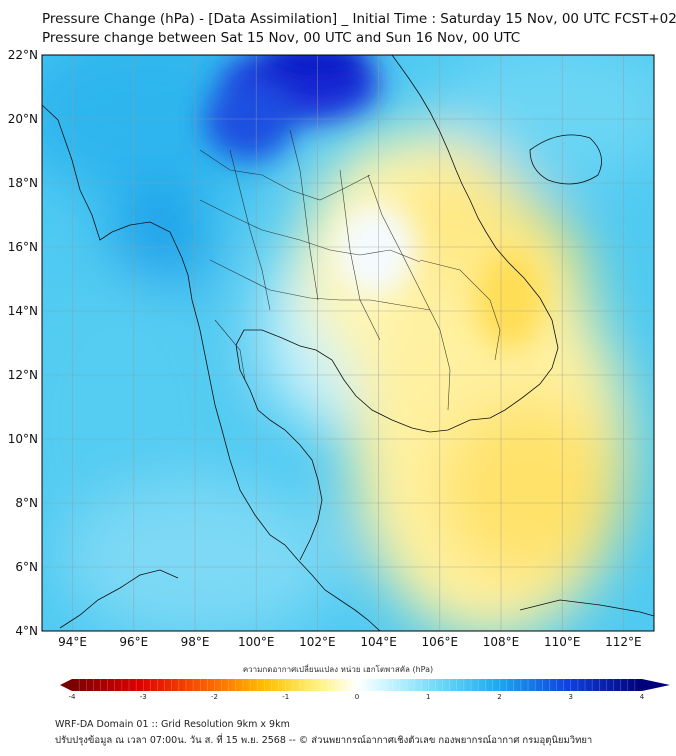 The height and width of the screenshot is (756, 676). I want to click on colorbar: -4 -3 -2 -1 0 1 2 3 4, so click(365, 690).